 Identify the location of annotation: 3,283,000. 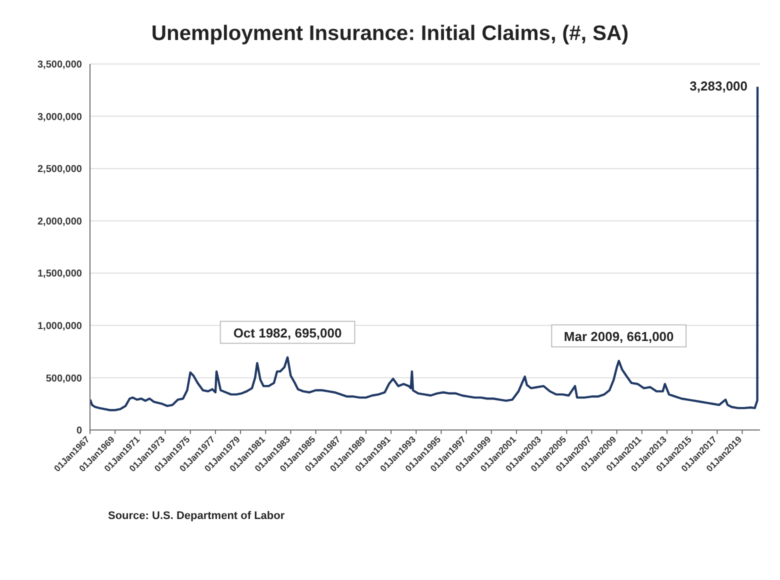
(719, 86).